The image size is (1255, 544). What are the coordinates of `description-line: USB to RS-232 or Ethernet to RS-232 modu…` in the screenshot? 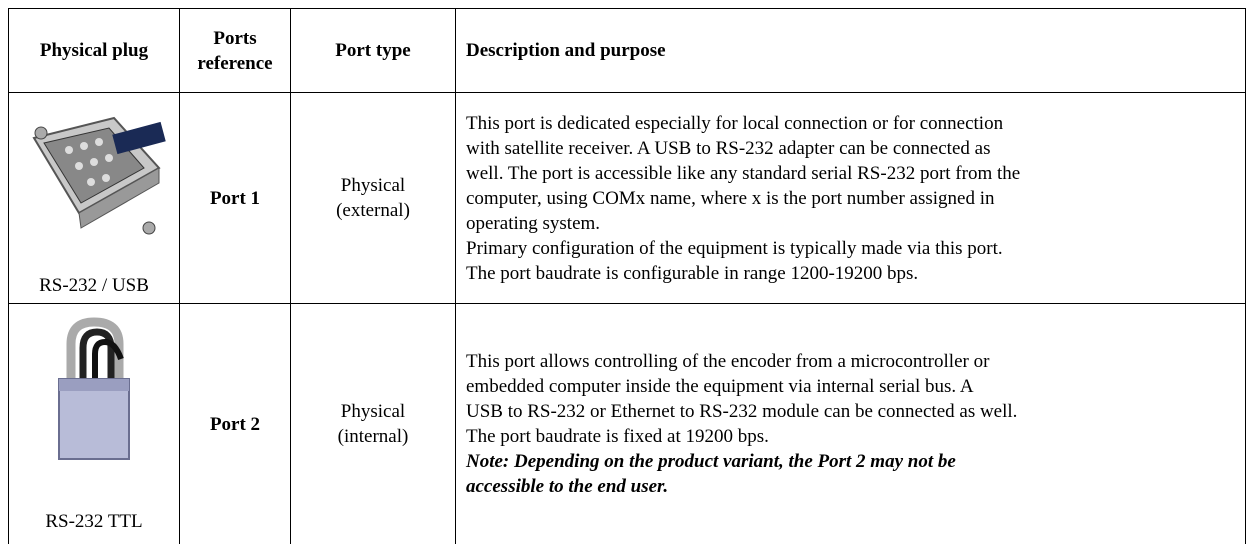 It's located at (850, 411).